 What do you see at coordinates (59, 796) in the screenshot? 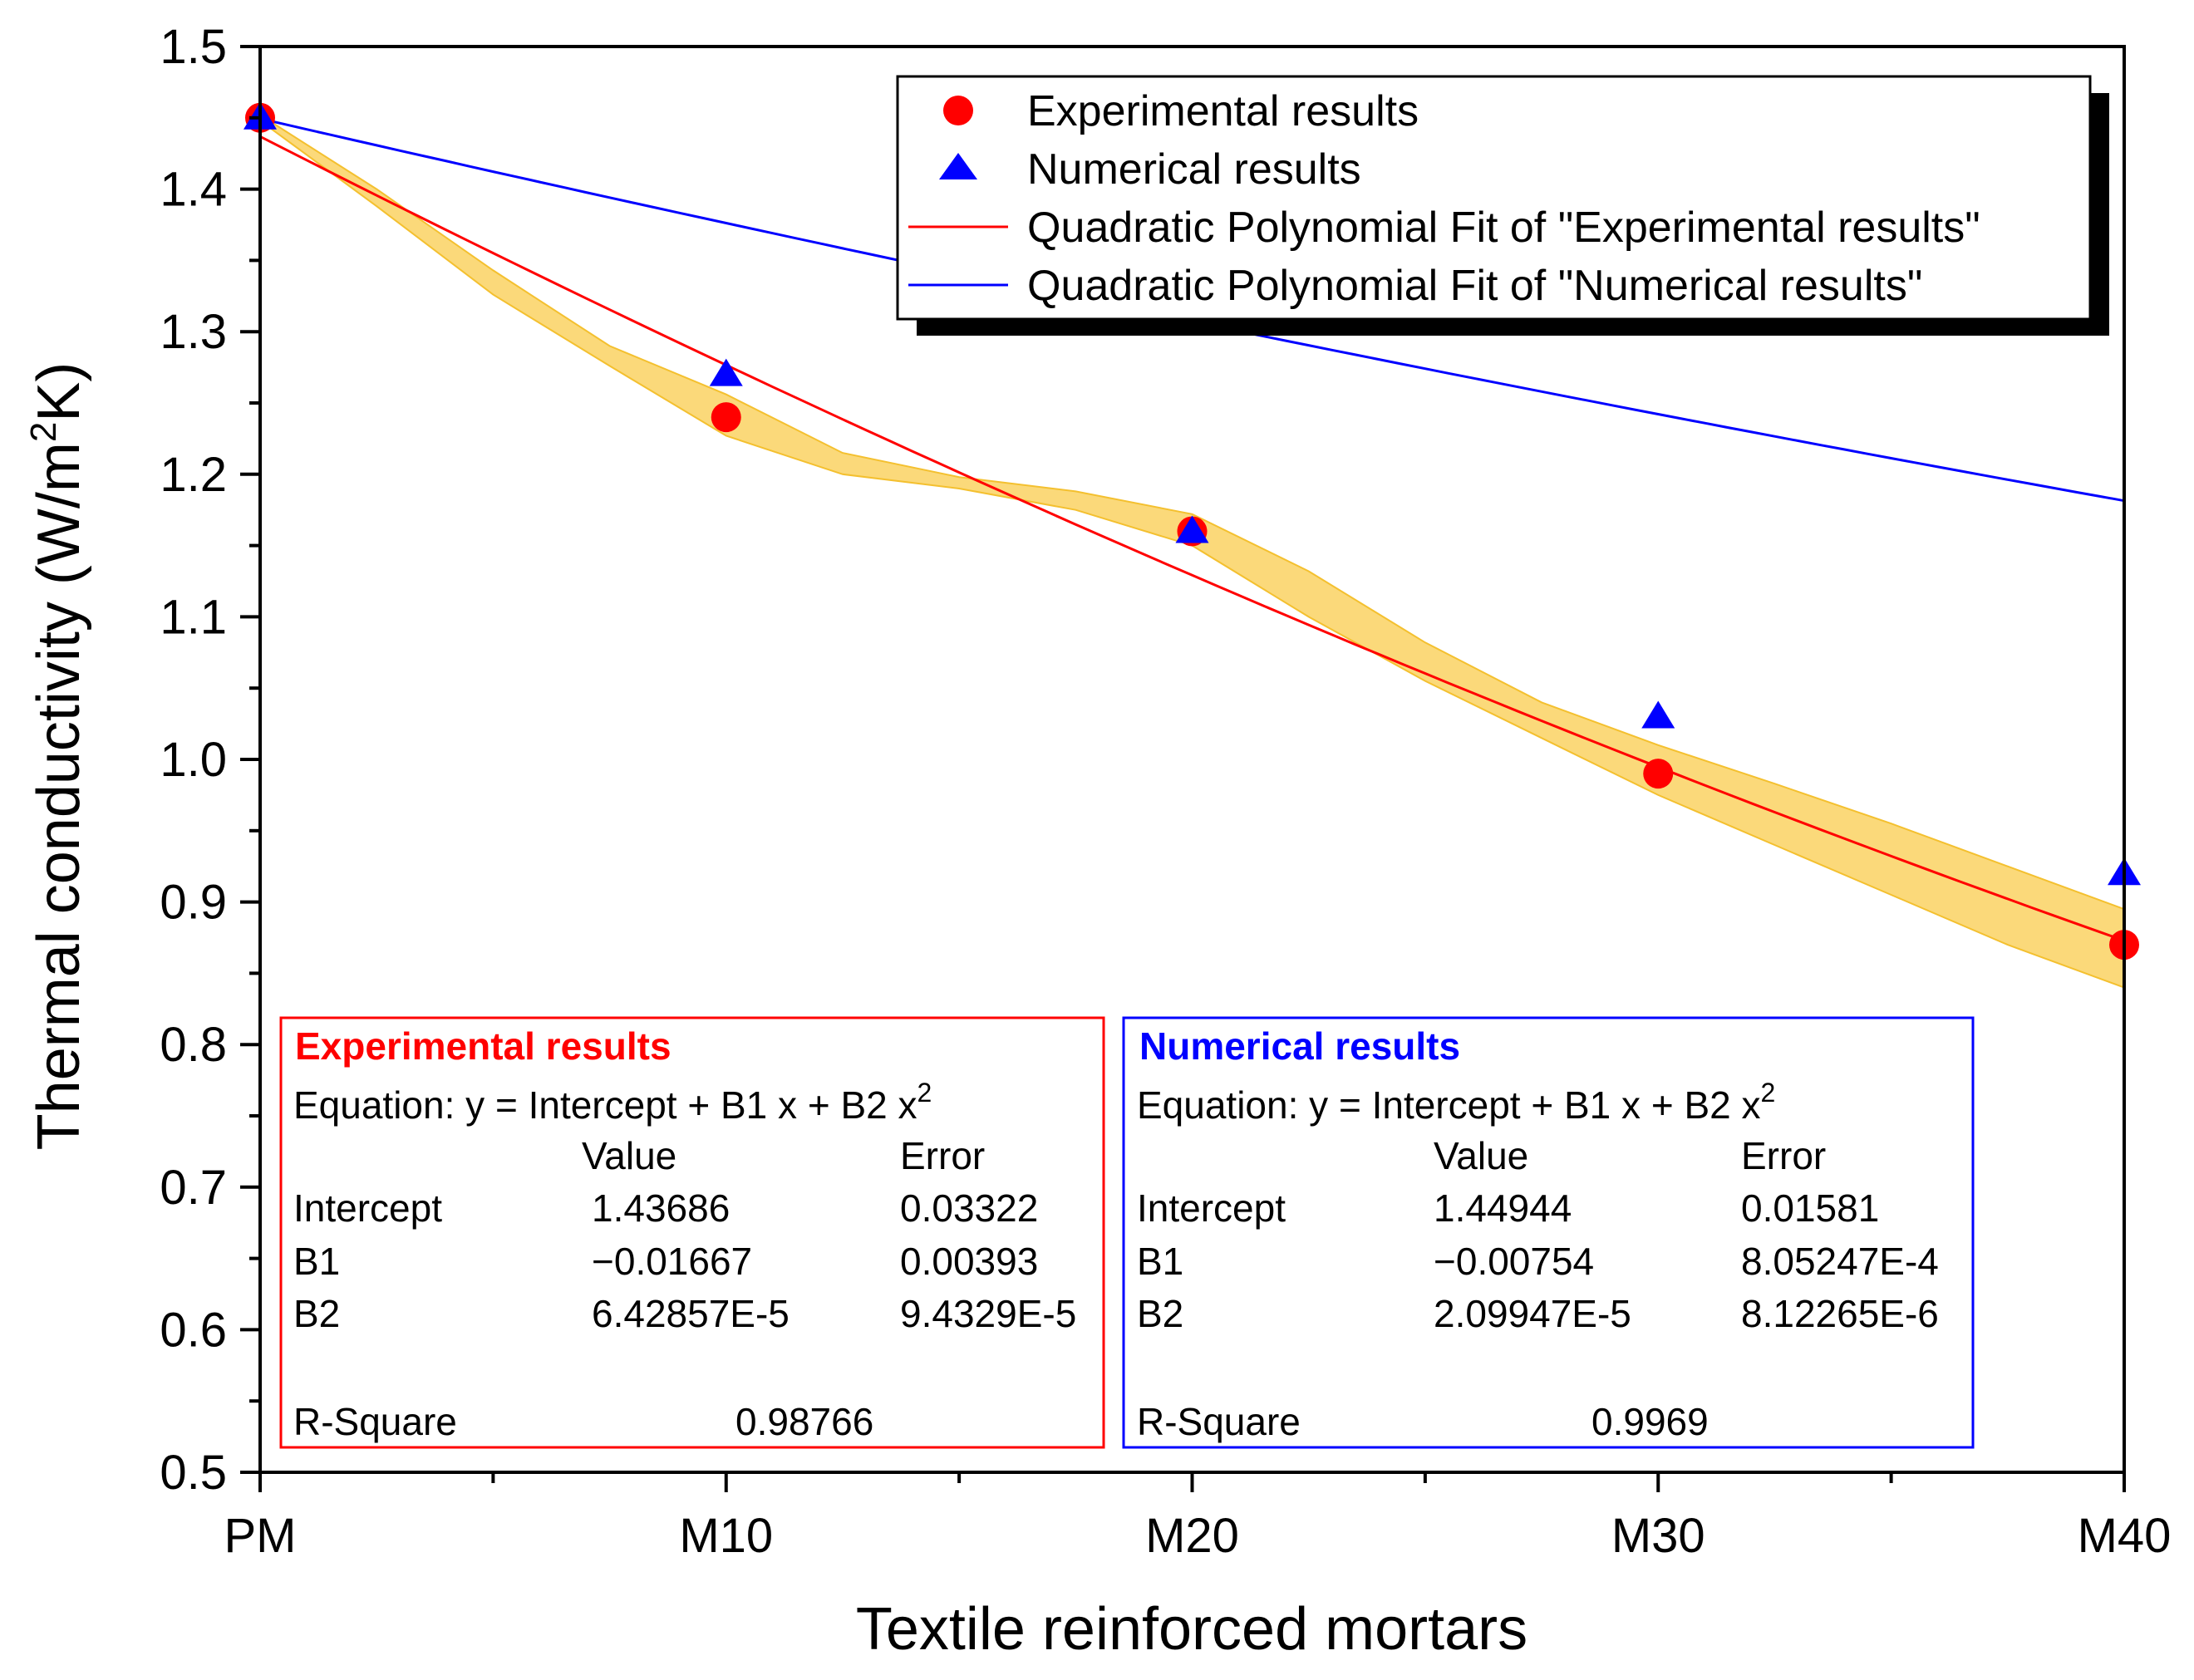
I see `y-axis-title-main: Thermal conductivity (W/m` at bounding box center [59, 796].